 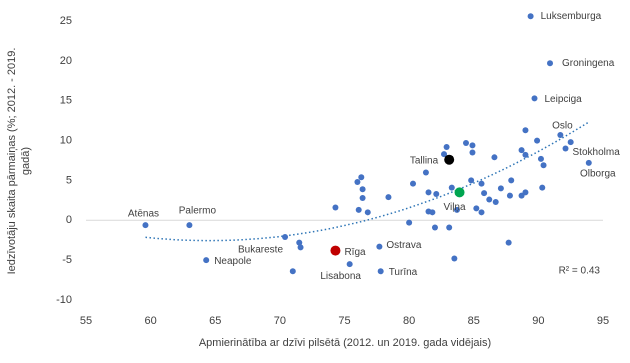 I want to click on x-tick-label: 85, so click(x=474, y=321).